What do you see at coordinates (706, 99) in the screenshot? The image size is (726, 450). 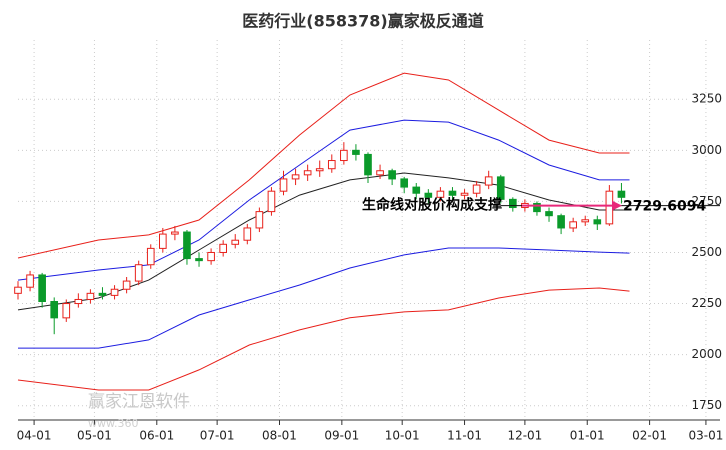 I see `y-tick-label: 3250` at bounding box center [706, 99].